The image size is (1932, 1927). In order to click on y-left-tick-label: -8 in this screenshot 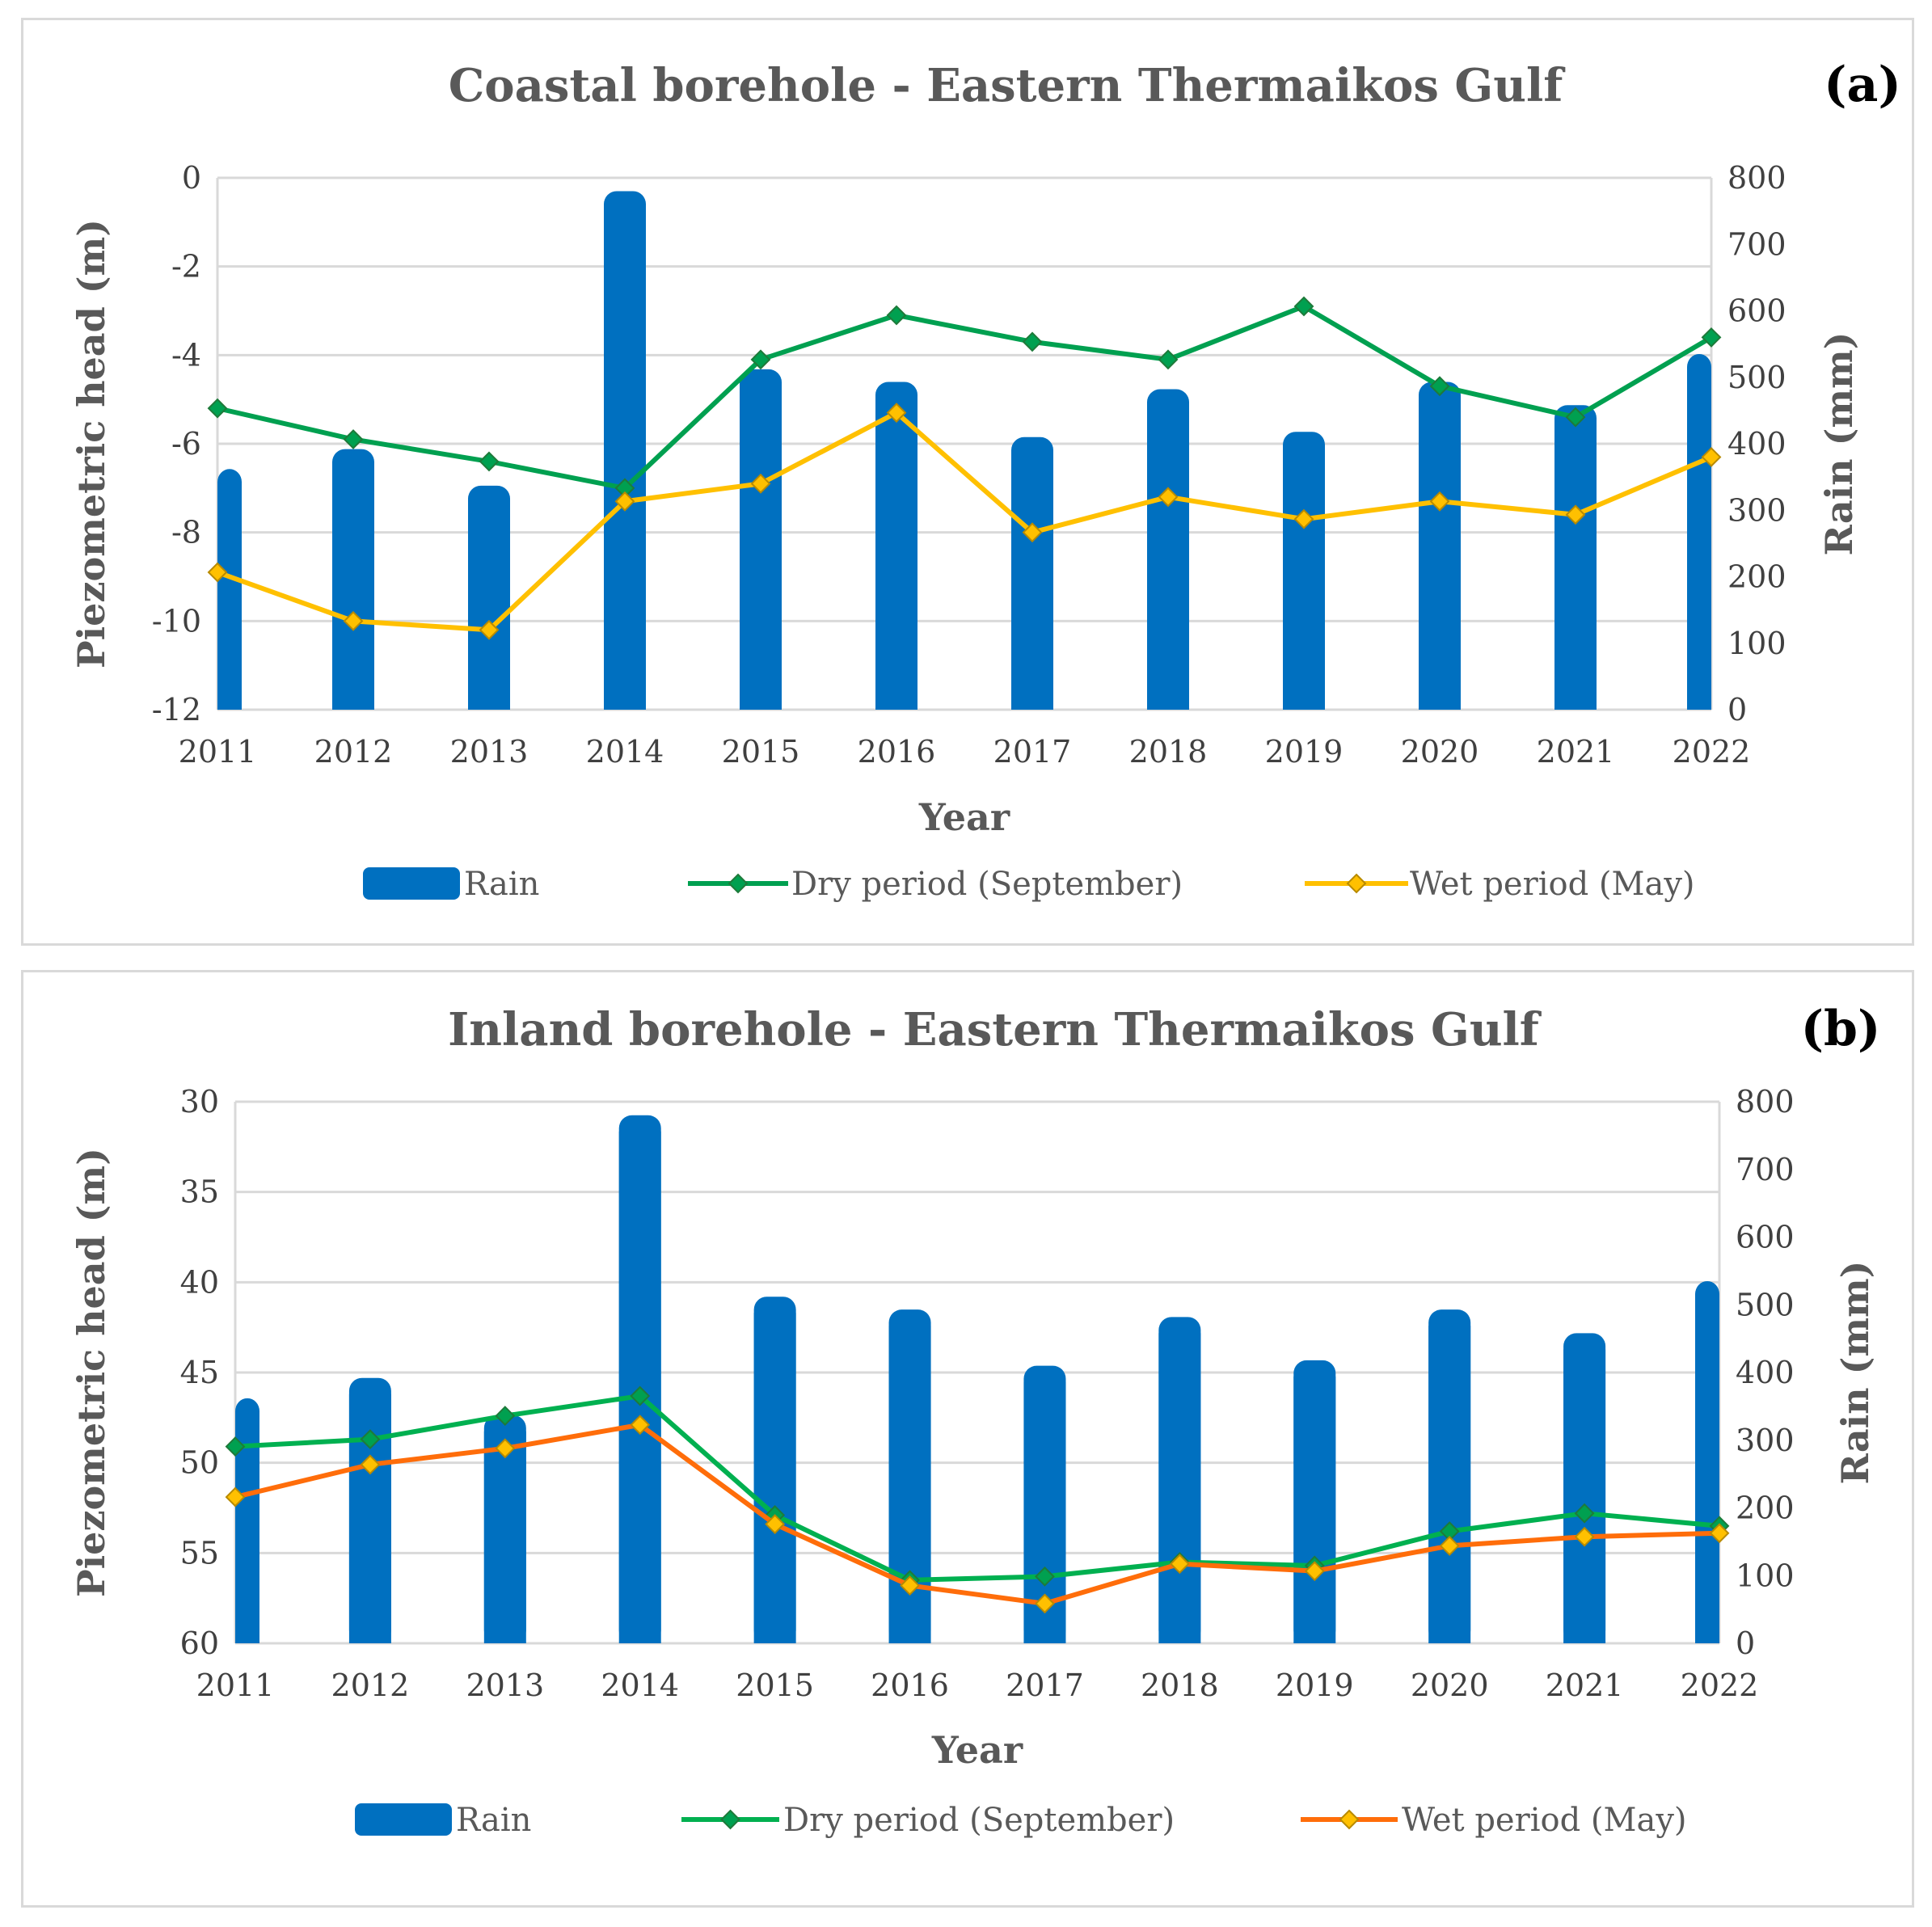, I will do `click(186, 533)`.